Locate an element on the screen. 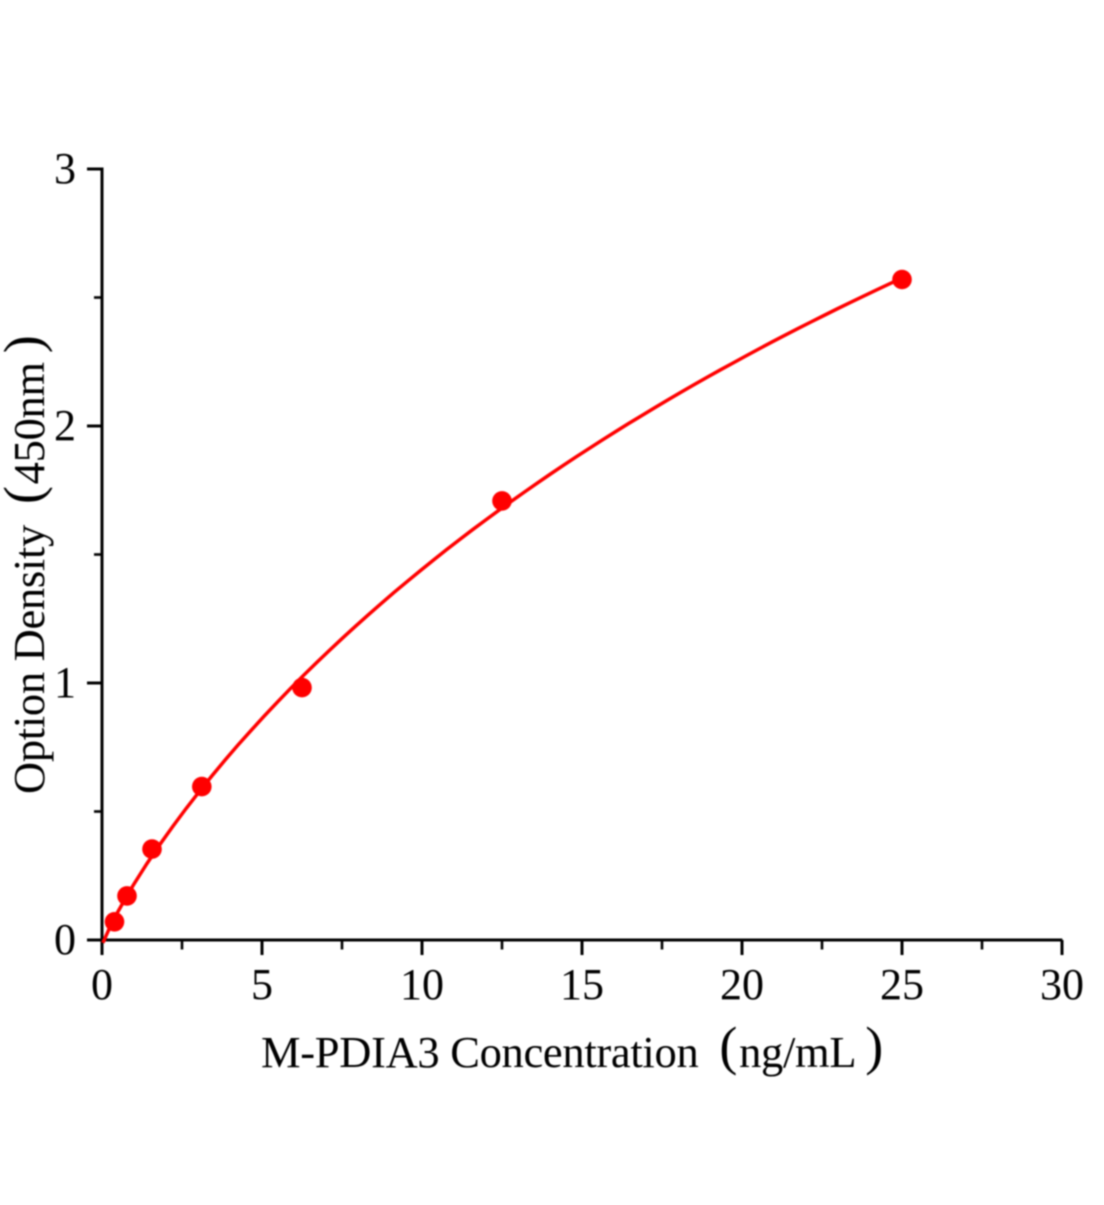 This screenshot has height=1205, width=1104. svg-text: 2 is located at coordinates (65, 425).